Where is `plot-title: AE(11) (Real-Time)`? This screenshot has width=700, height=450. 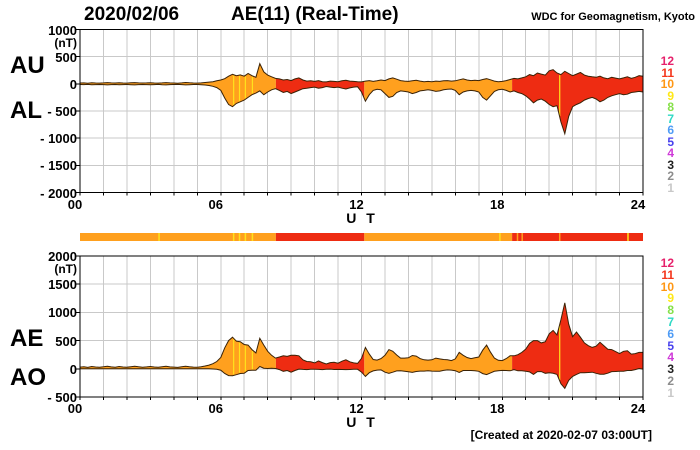
plot-title: AE(11) (Real-Time) is located at coordinates (315, 14).